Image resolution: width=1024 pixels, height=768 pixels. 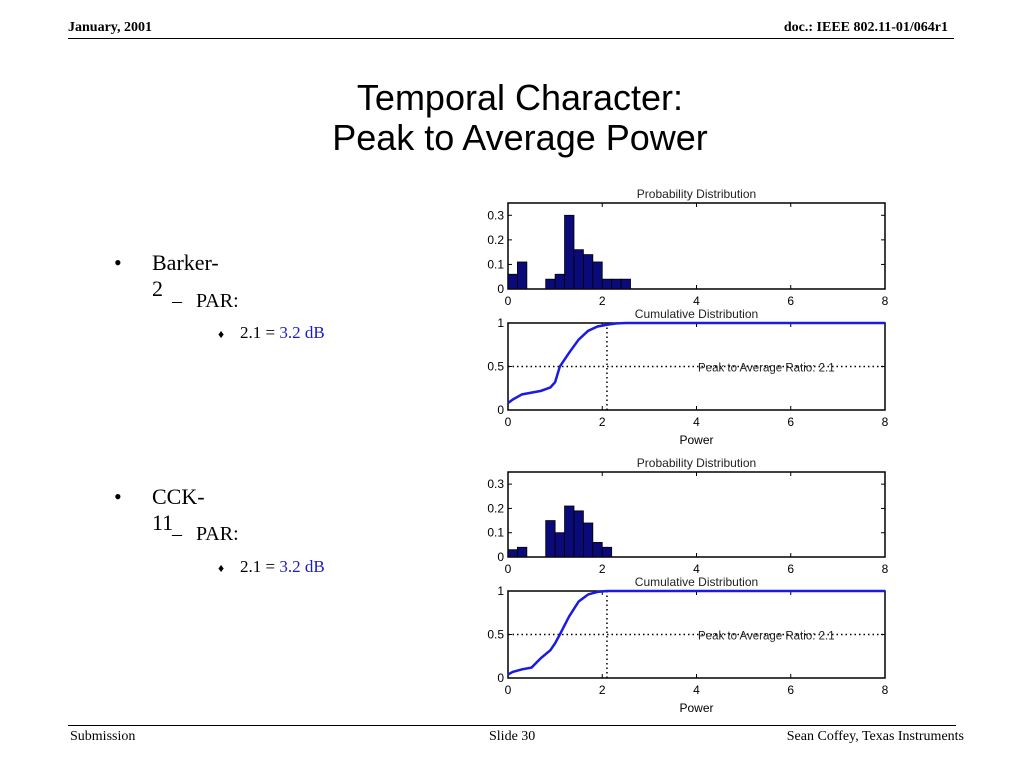 What do you see at coordinates (103, 736) in the screenshot?
I see `footer-submission: Submission` at bounding box center [103, 736].